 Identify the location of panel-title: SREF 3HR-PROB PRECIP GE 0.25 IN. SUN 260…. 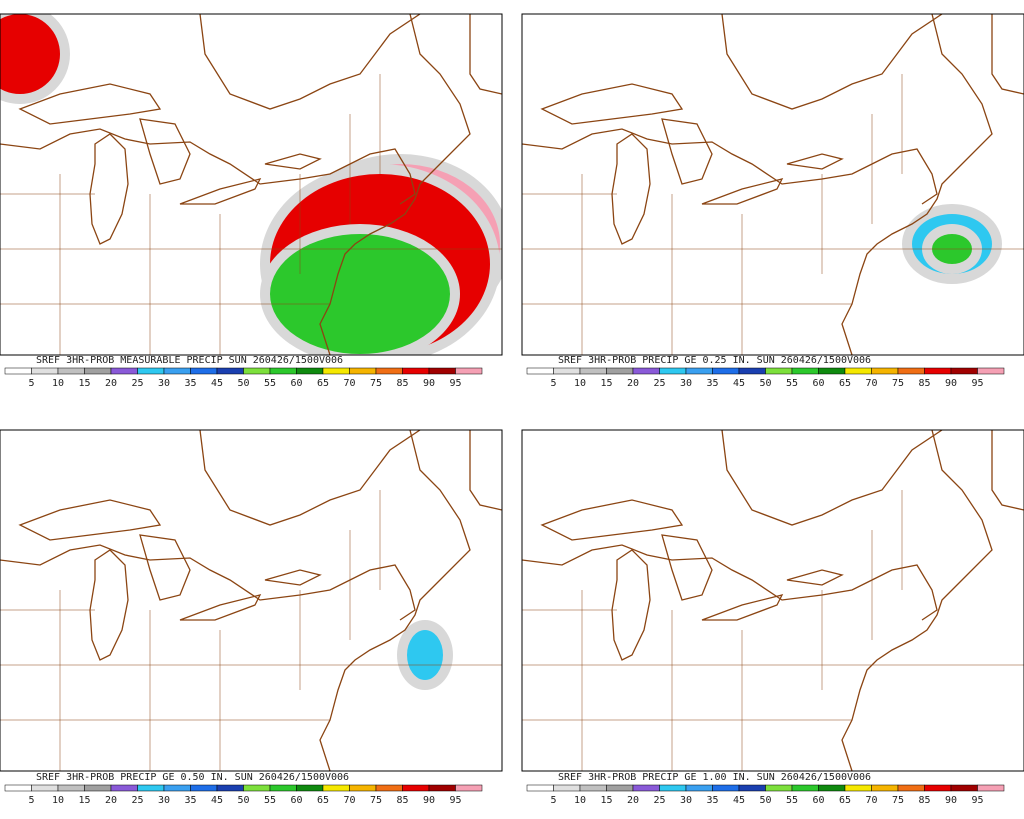
(714, 360).